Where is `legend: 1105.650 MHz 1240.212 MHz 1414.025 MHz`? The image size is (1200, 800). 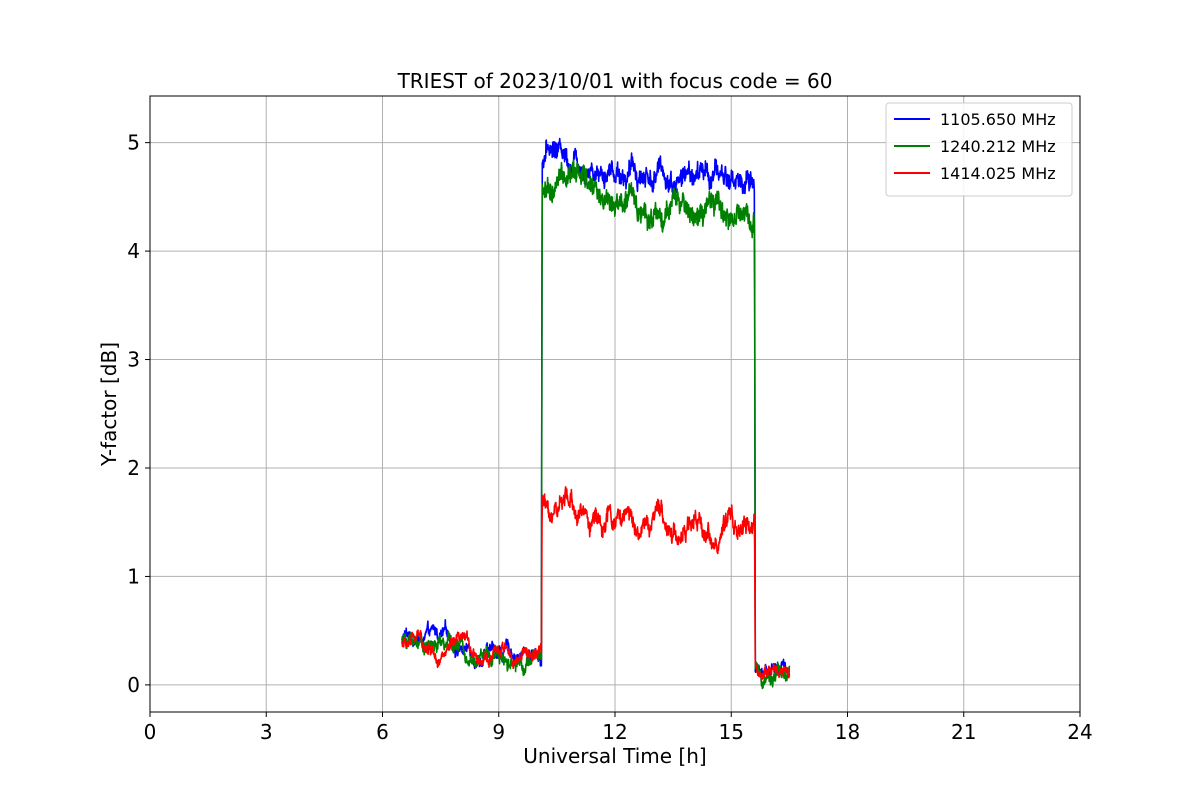 legend: 1105.650 MHz 1240.212 MHz 1414.025 MHz is located at coordinates (979, 149).